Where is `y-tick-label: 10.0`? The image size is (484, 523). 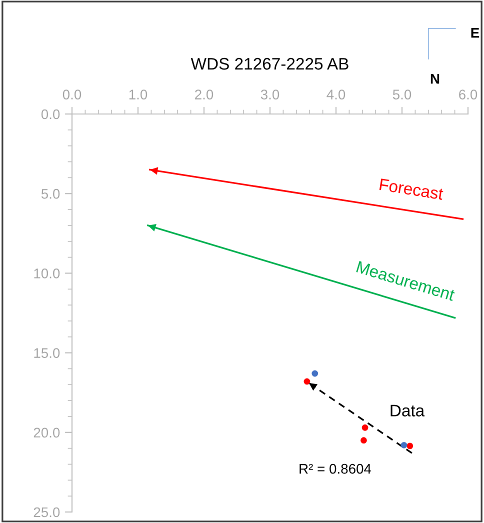 y-tick-label: 10.0 is located at coordinates (47, 273).